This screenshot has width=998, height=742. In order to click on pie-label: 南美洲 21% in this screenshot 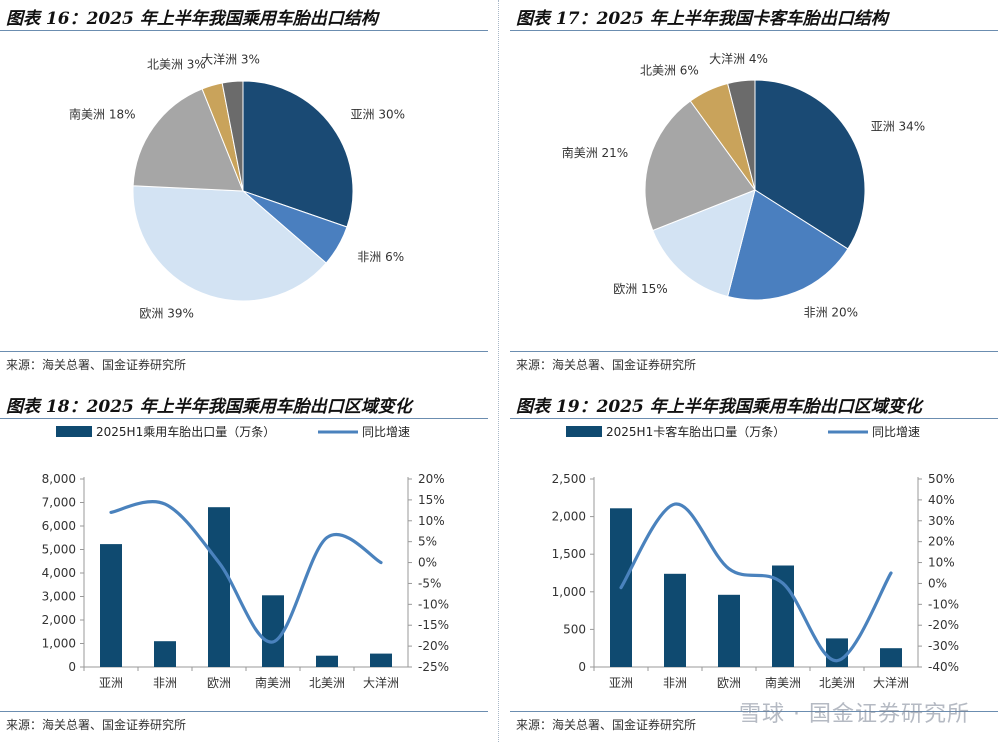, I will do `click(595, 152)`.